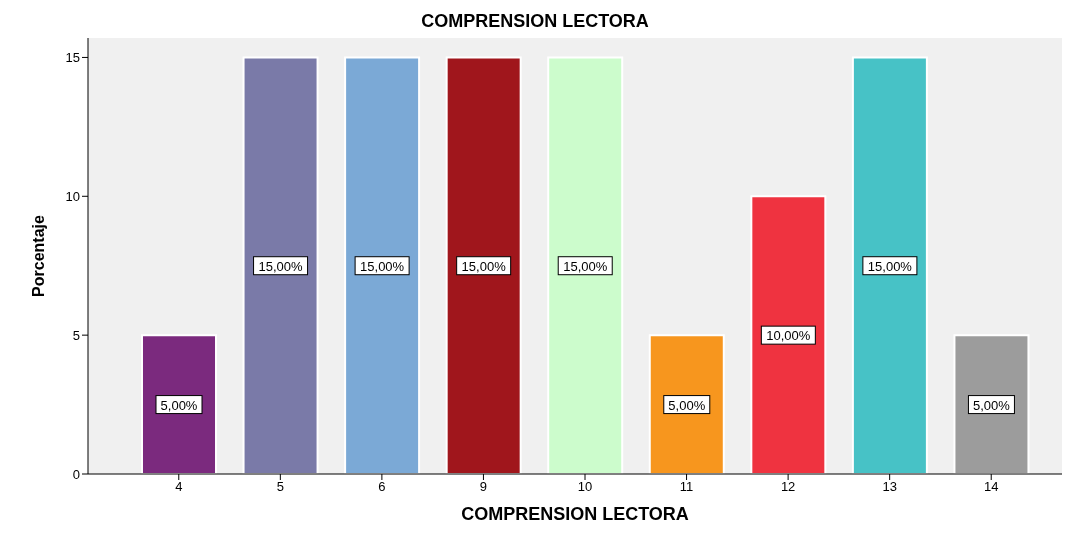 The height and width of the screenshot is (542, 1070). What do you see at coordinates (76, 335) in the screenshot?
I see `y-tick-label: 5` at bounding box center [76, 335].